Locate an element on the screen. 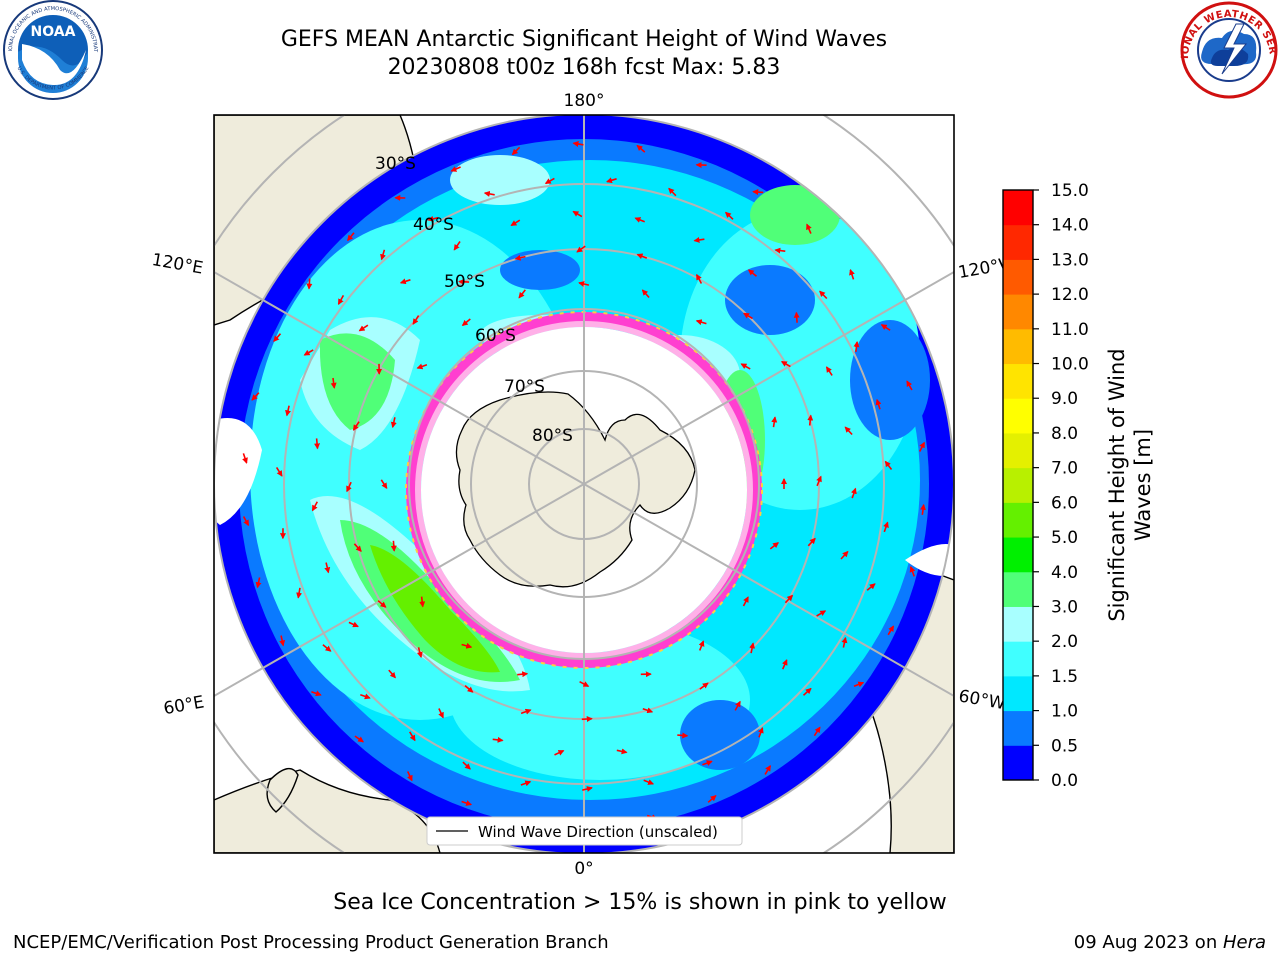 The width and height of the screenshot is (1280, 960). colorbar-label-line2: Waves [m] is located at coordinates (1143, 485).